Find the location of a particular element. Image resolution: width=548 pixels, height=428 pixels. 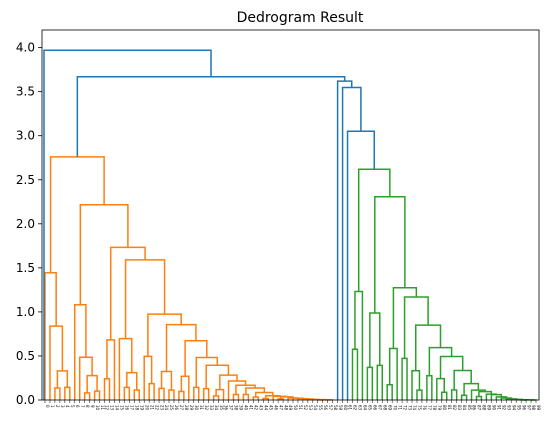

x-leaf-label: 45 is located at coordinates (270, 408).